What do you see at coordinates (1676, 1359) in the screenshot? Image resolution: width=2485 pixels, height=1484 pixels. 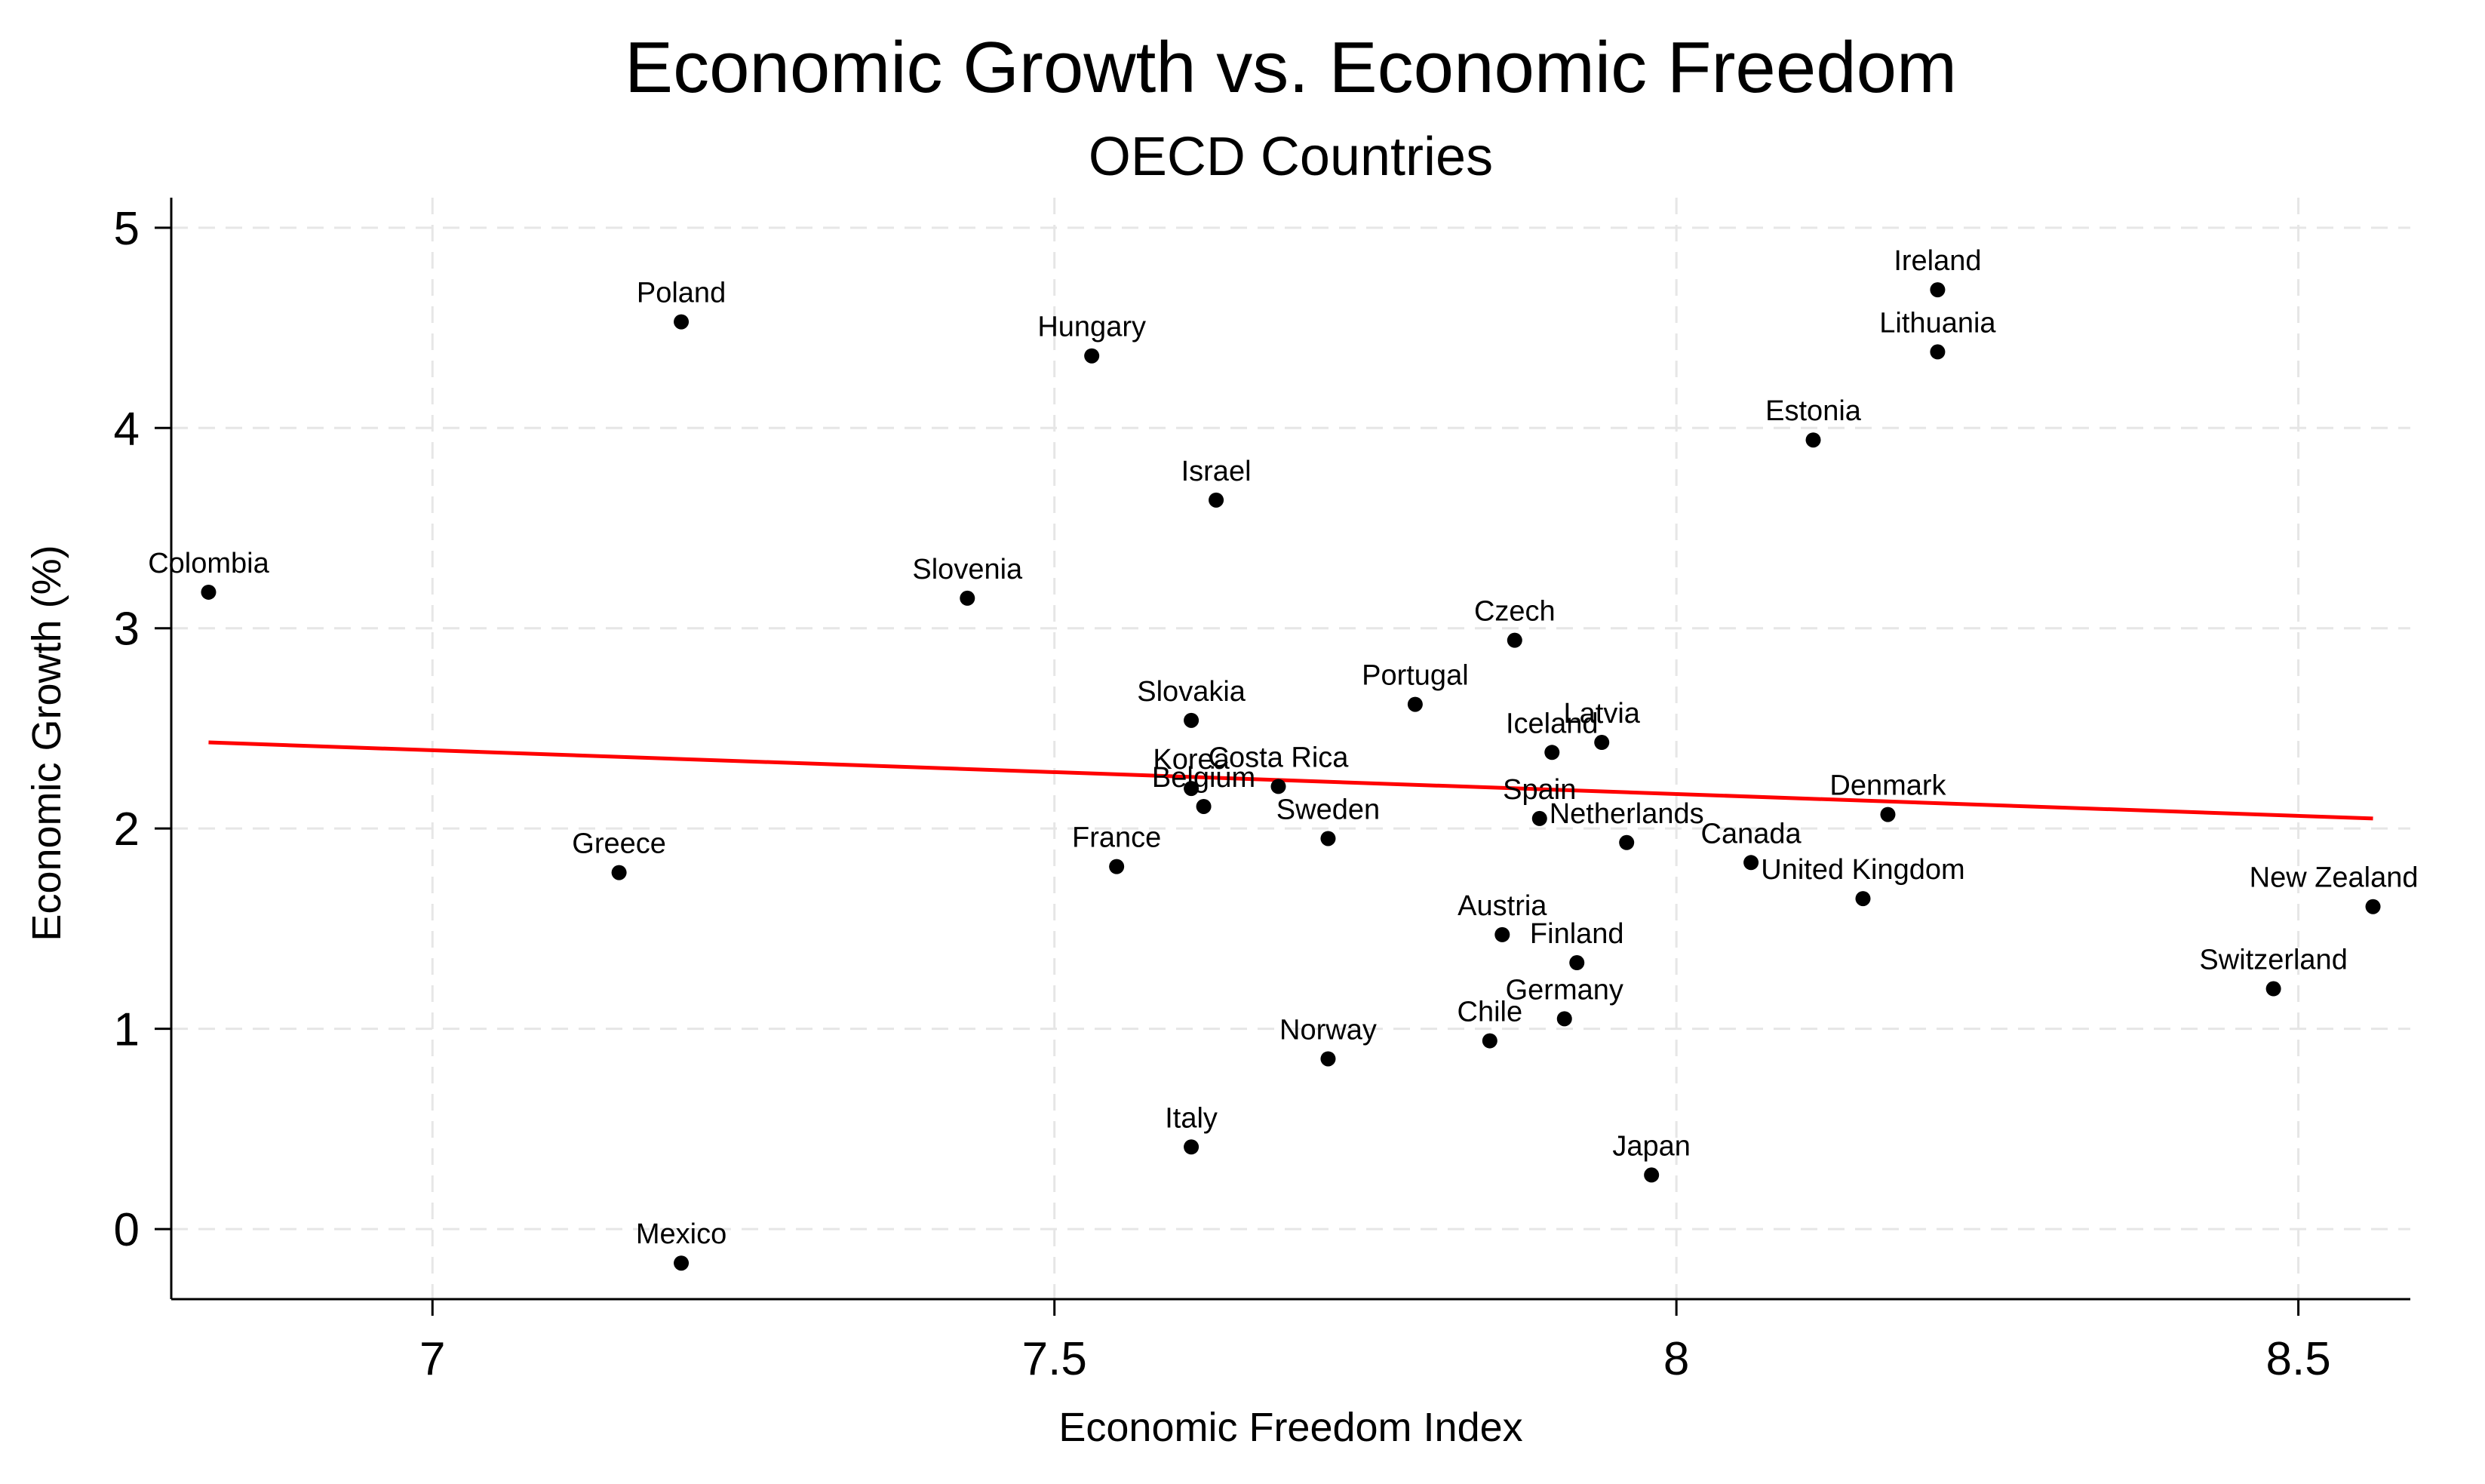 I see `x-tick-label: 8` at bounding box center [1676, 1359].